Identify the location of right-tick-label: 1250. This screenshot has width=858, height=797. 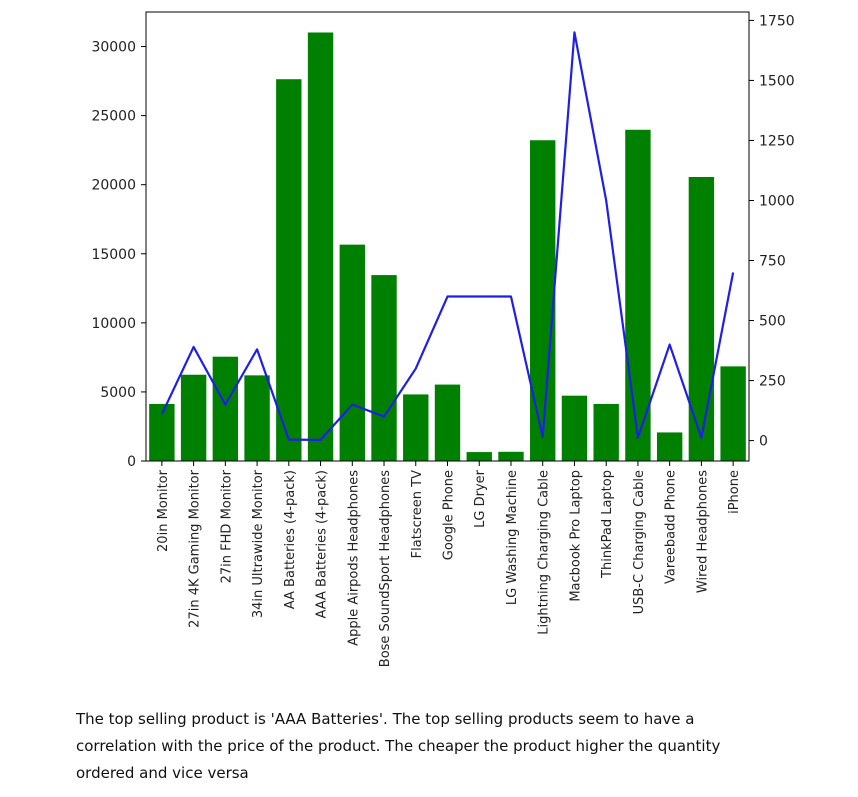
(777, 141).